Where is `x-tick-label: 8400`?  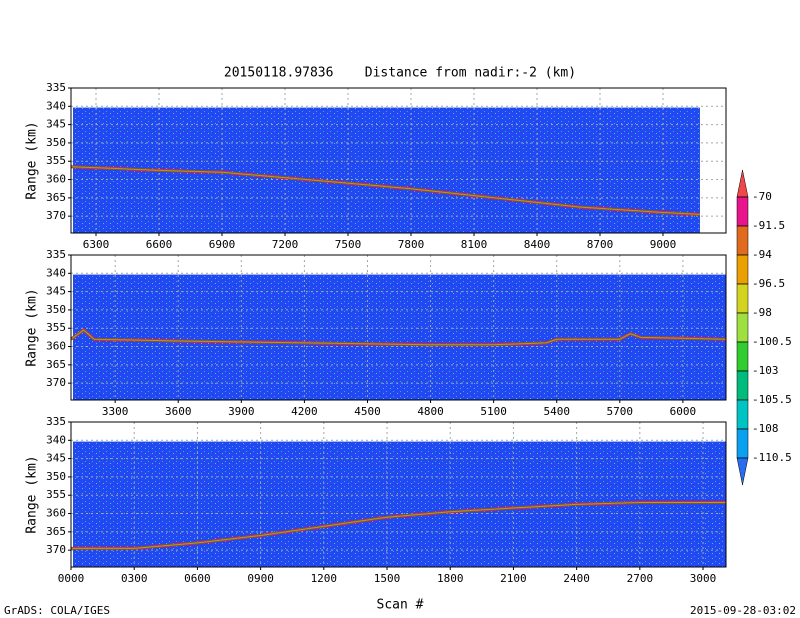 x-tick-label: 8400 is located at coordinates (537, 244).